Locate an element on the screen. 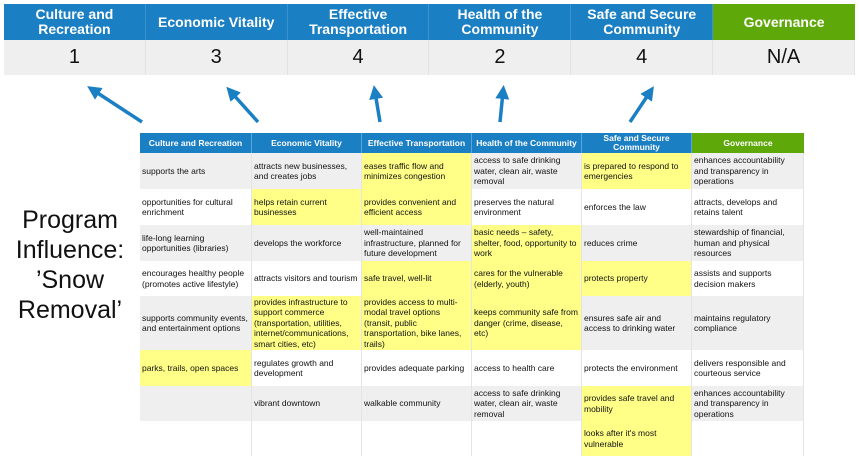  side-label-line: Removal’ is located at coordinates (70, 310).